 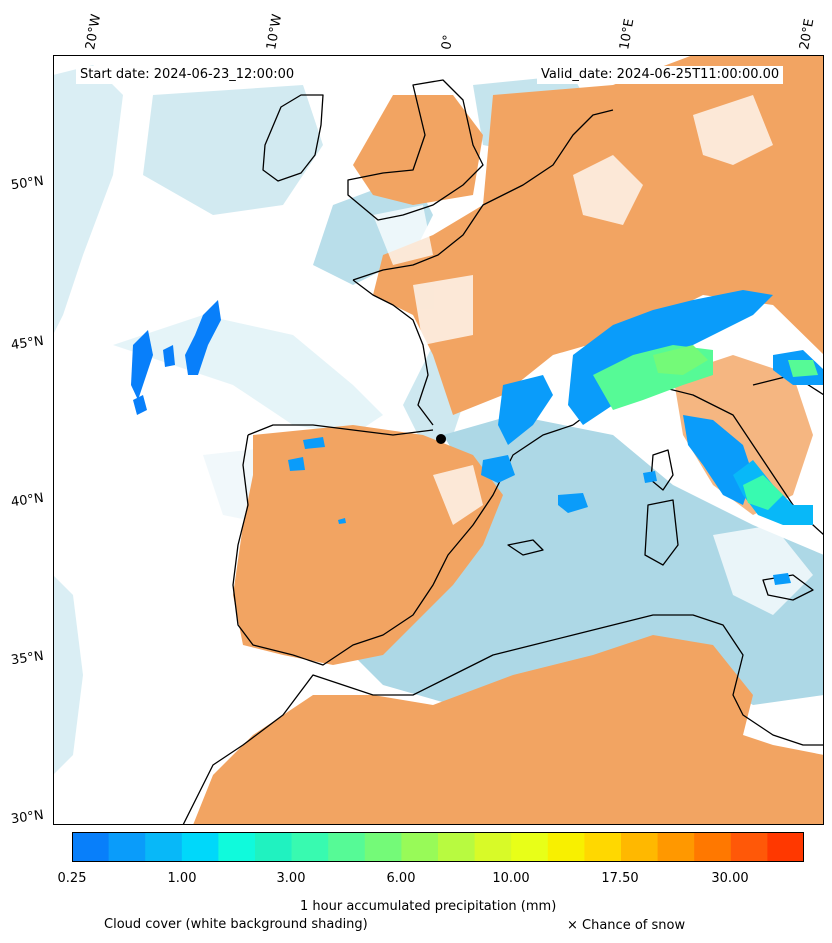 What do you see at coordinates (27, 183) in the screenshot?
I see `lat-label-50n: 50°N` at bounding box center [27, 183].